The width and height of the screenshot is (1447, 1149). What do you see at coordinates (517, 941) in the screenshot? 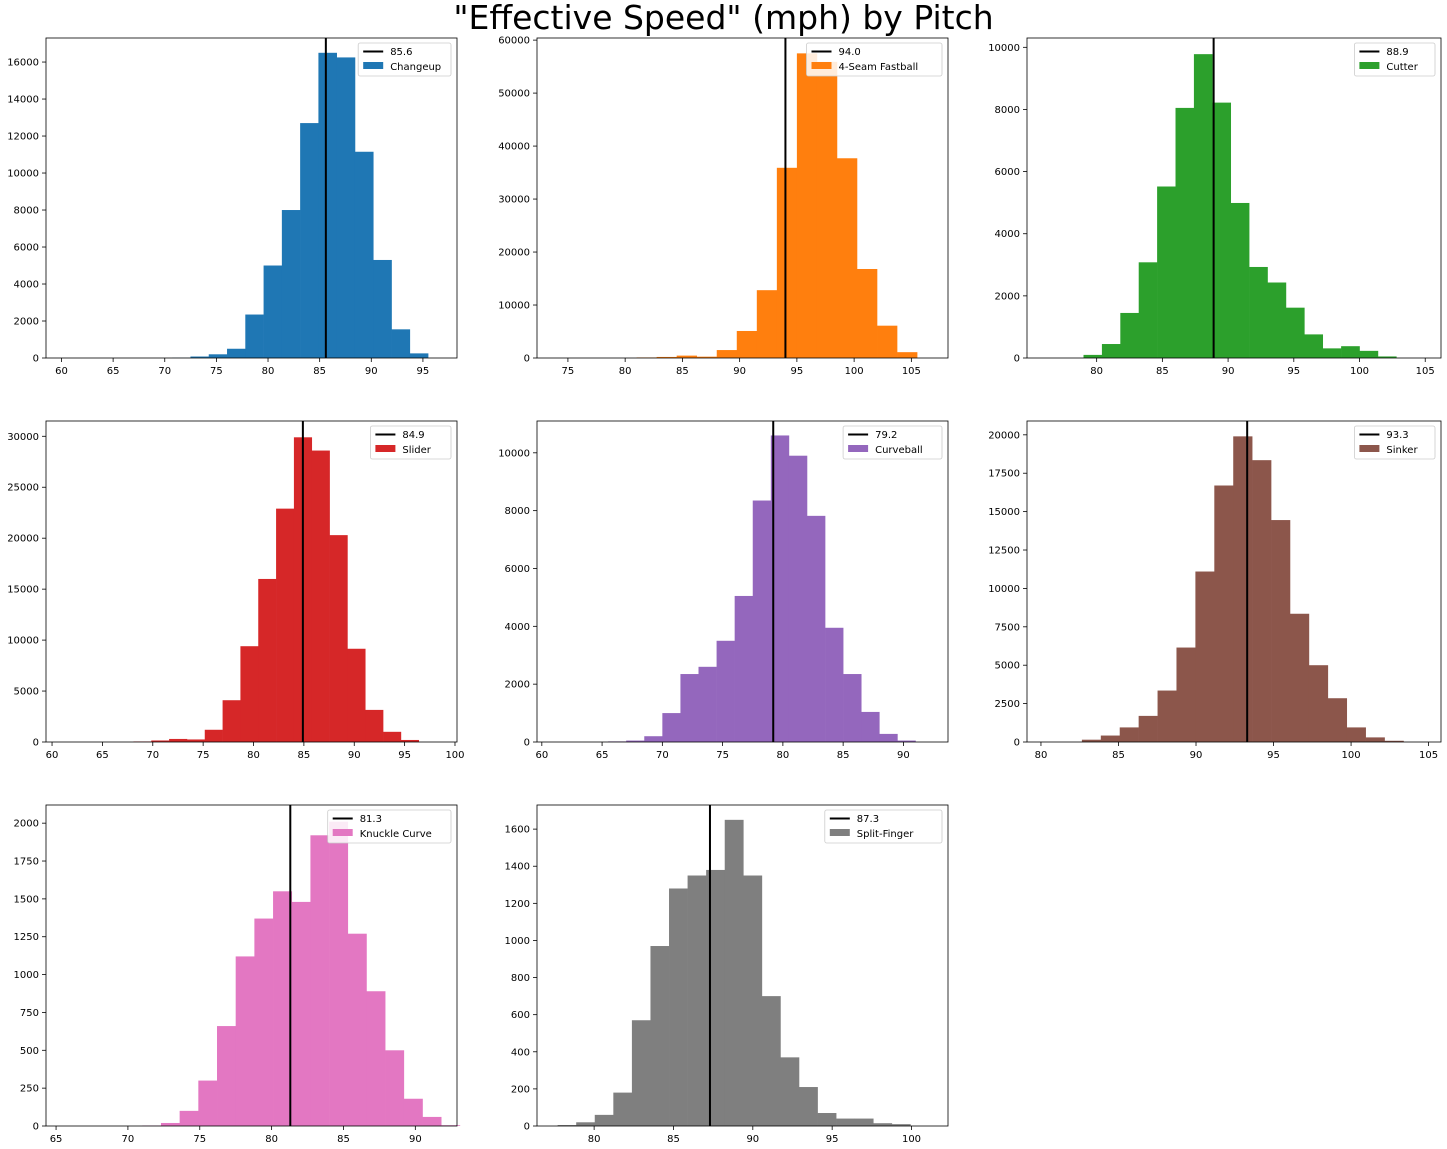
I see `y-tick-label: 1000` at bounding box center [517, 941].